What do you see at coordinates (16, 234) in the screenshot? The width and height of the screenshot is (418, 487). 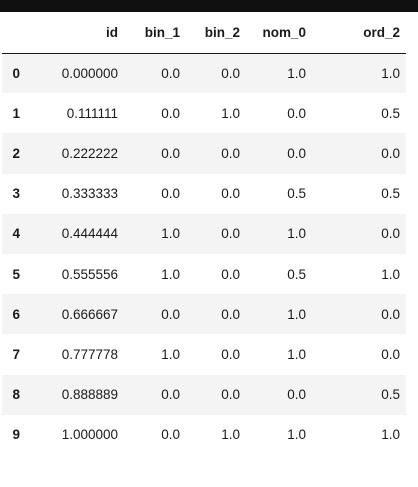 I see `row-index: 4` at bounding box center [16, 234].